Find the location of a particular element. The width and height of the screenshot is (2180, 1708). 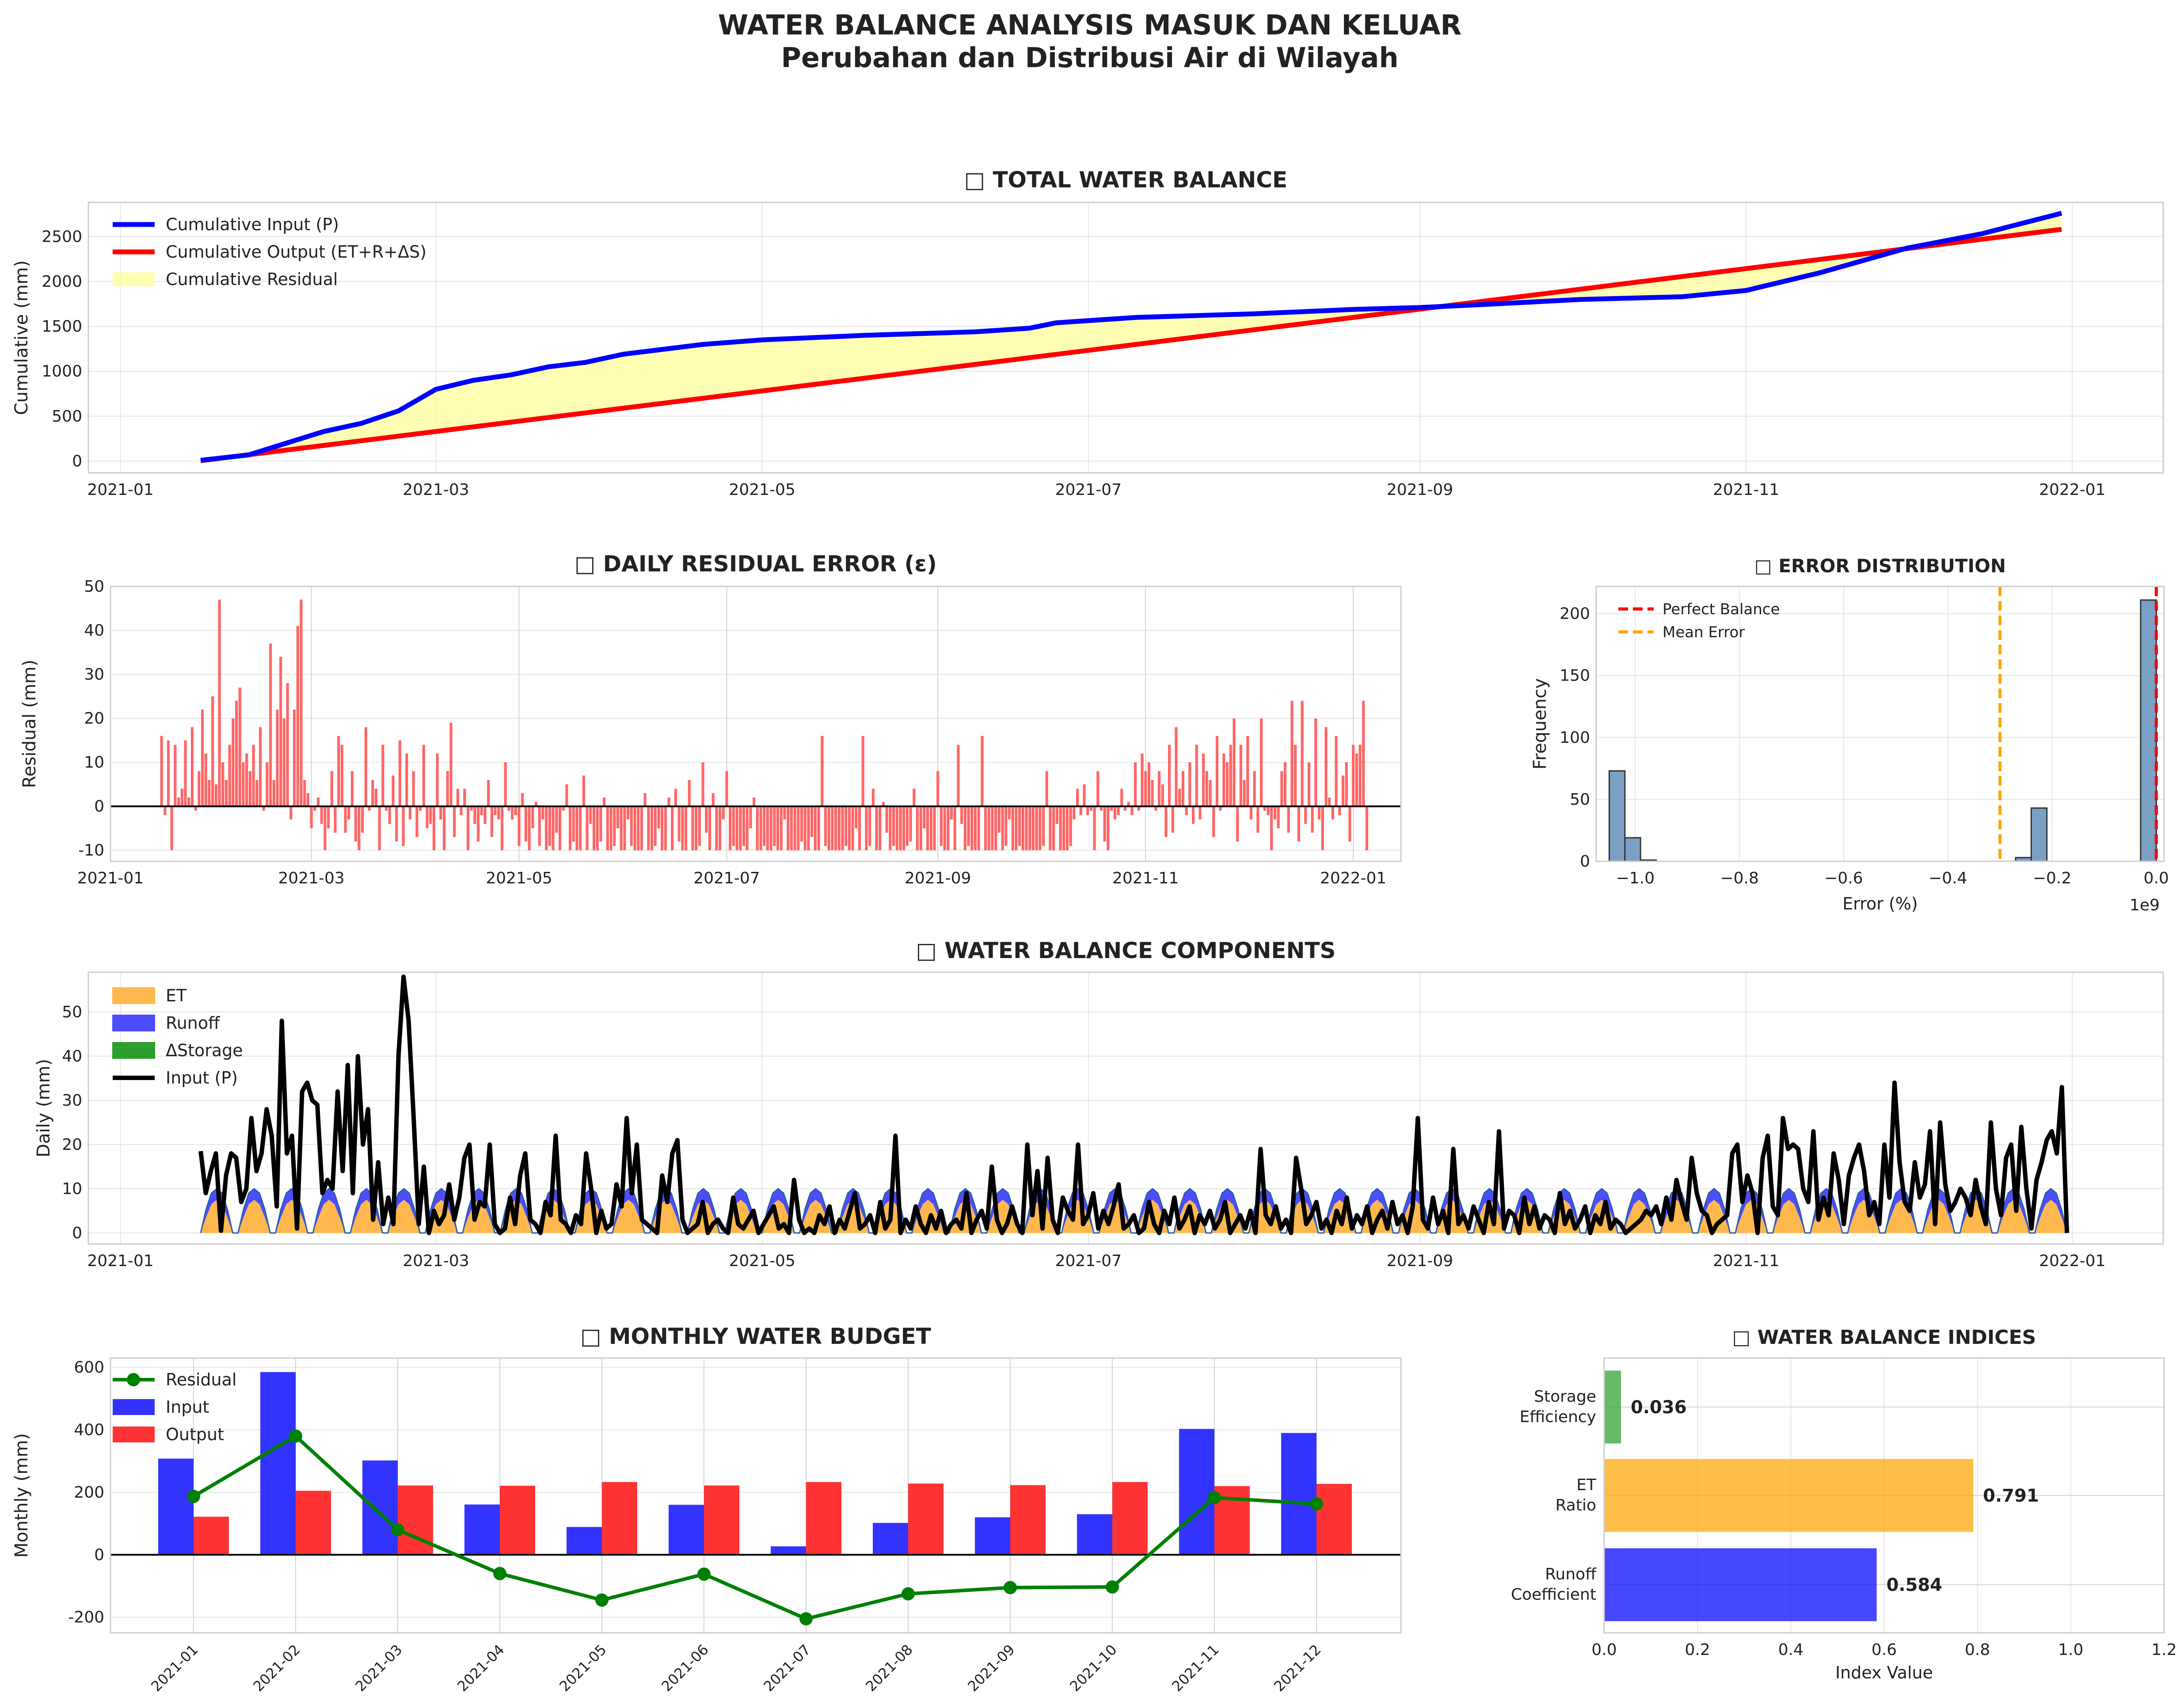

components-y-tick-label: 50 is located at coordinates (72, 1012).